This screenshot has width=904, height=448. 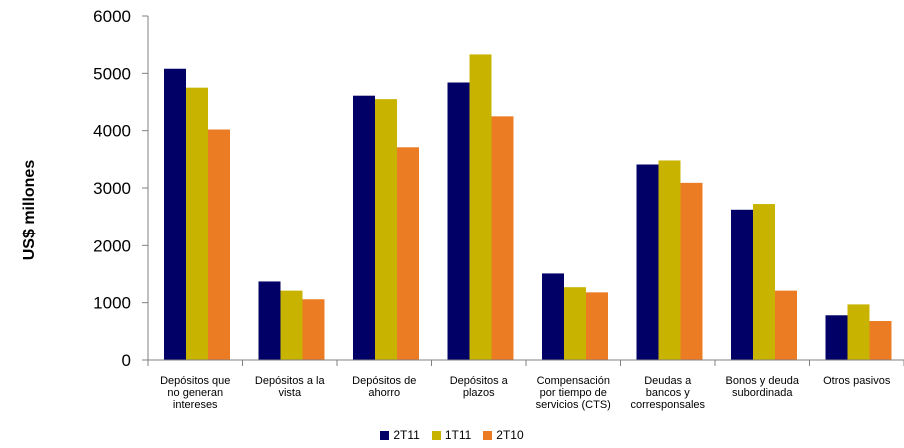 What do you see at coordinates (762, 393) in the screenshot?
I see `x-tick-label-line: subordinada` at bounding box center [762, 393].